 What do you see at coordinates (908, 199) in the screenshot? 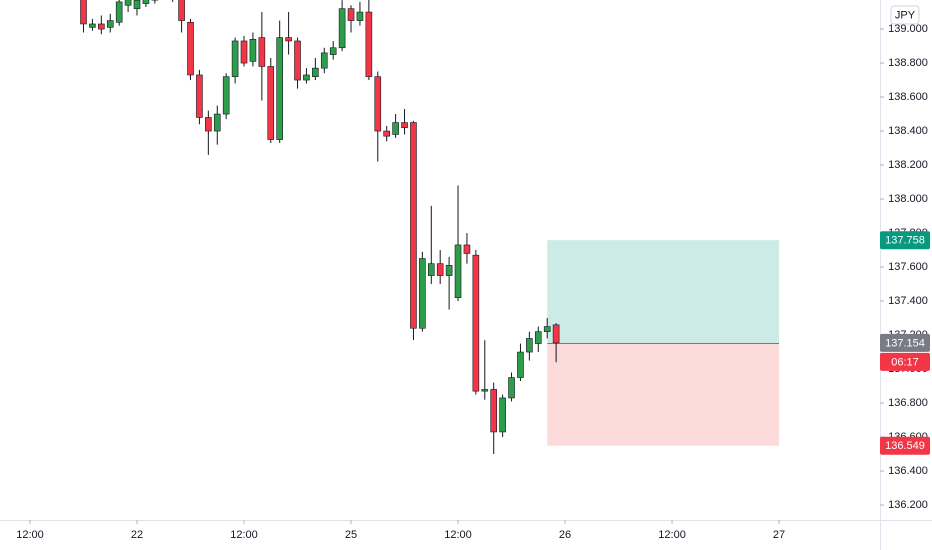
I see `y-tick-label: 138.000` at bounding box center [908, 199].